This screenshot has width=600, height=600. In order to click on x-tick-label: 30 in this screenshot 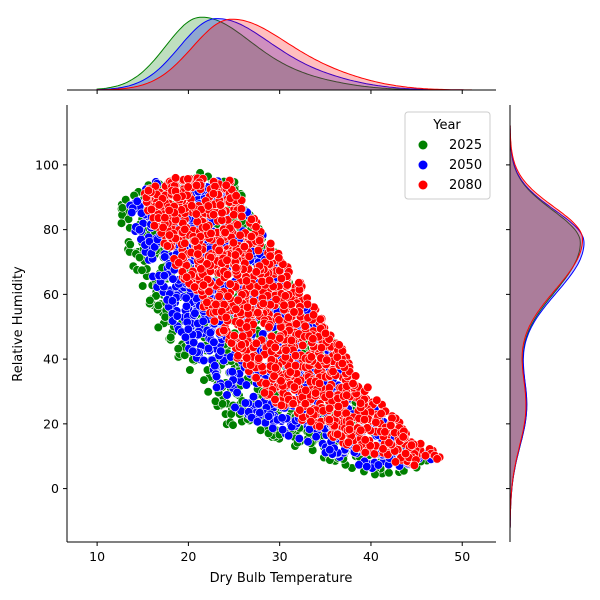, I will do `click(280, 556)`.